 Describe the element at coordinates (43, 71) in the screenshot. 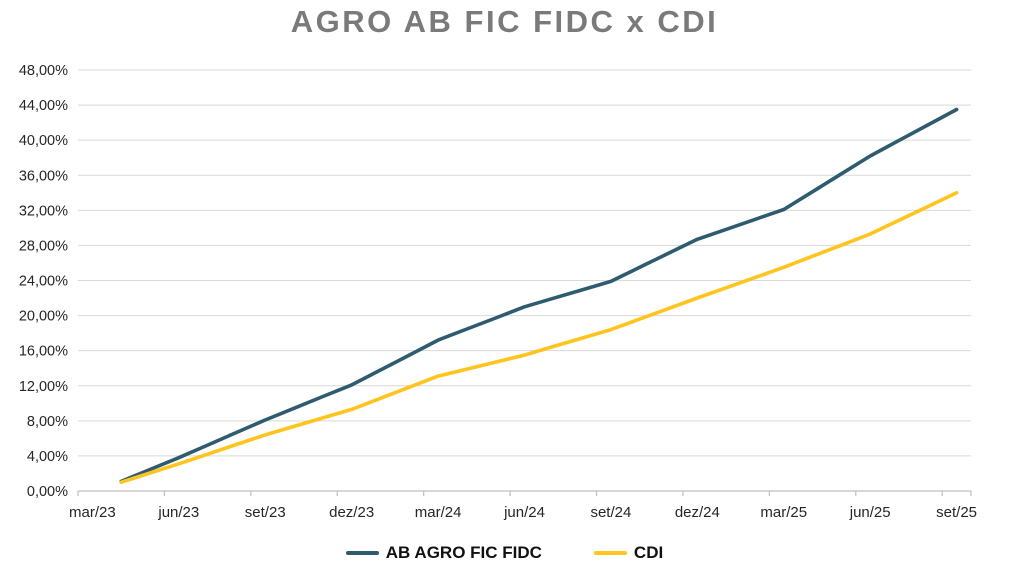

I see `y-tick-label: 48,00%` at that location.